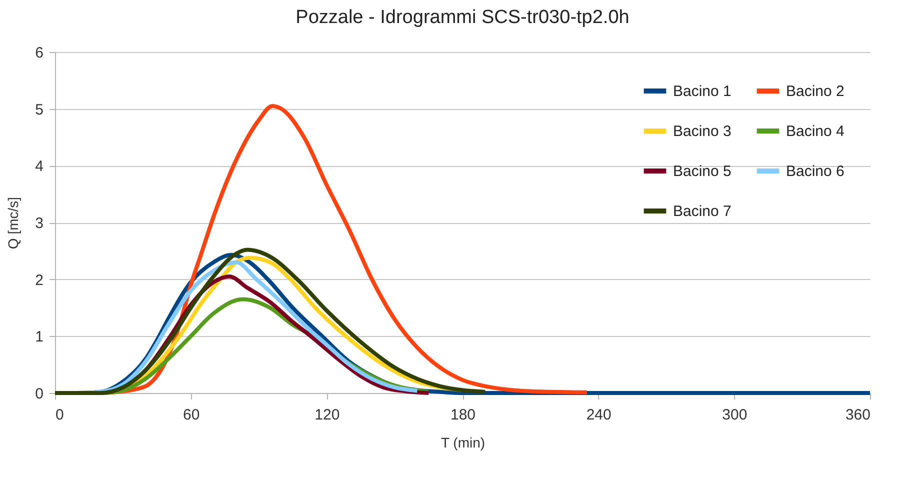 The image size is (922, 493). Describe the element at coordinates (815, 131) in the screenshot. I see `legend-label: Bacino 4` at that location.